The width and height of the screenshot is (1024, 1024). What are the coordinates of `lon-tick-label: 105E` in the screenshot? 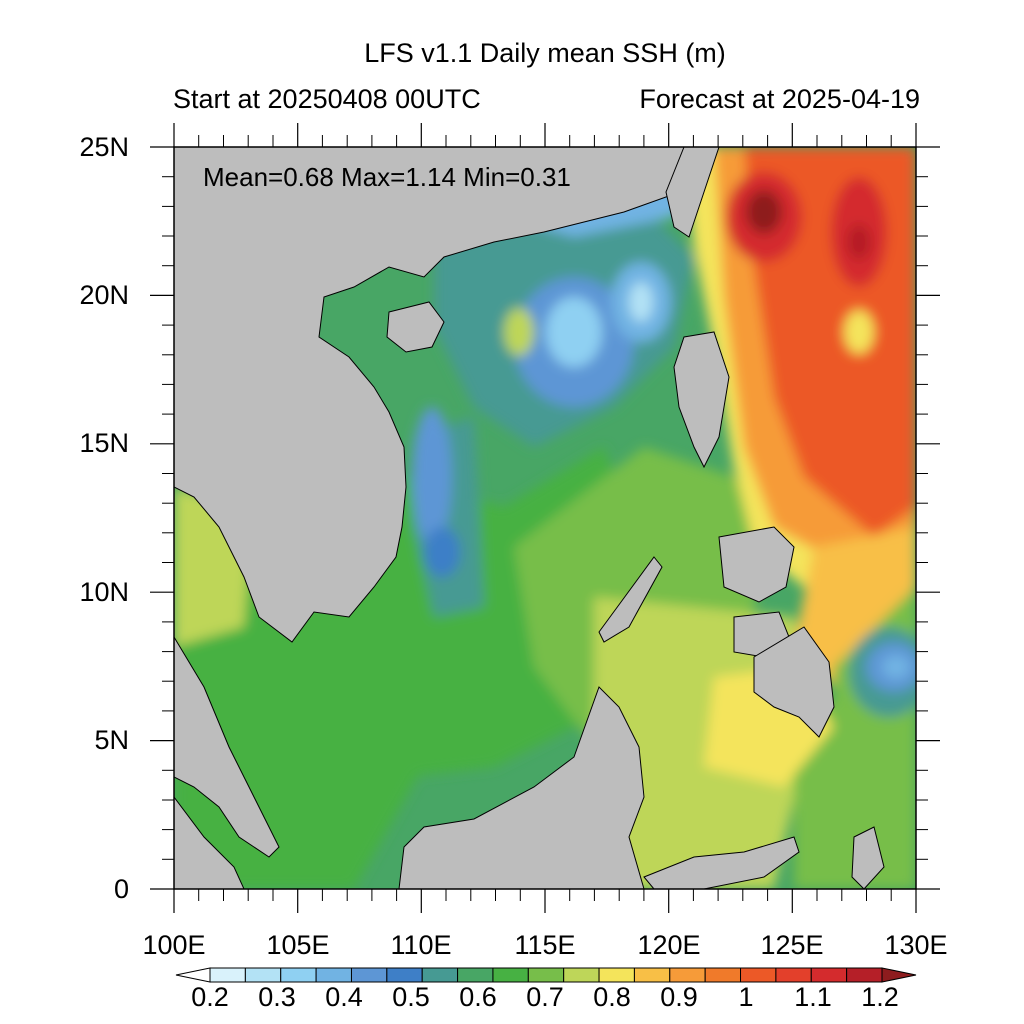 It's located at (298, 945).